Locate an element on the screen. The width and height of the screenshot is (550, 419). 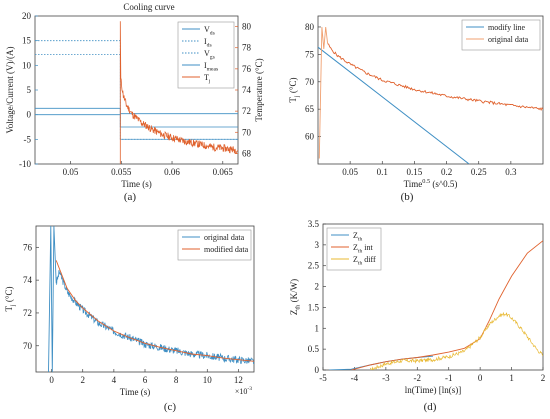
panel-a-ytick-right-label-5: 78 is located at coordinates (247, 48).